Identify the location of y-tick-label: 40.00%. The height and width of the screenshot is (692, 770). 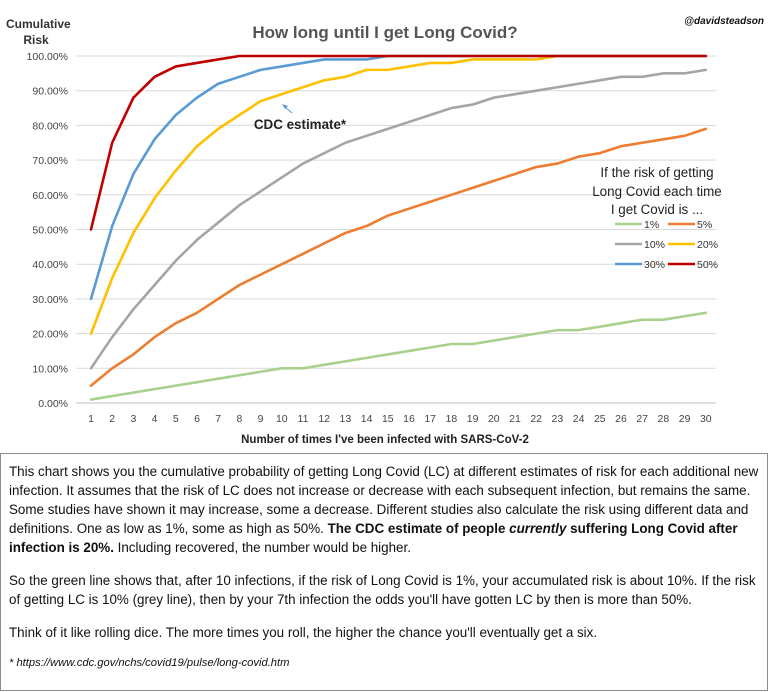
(50, 265).